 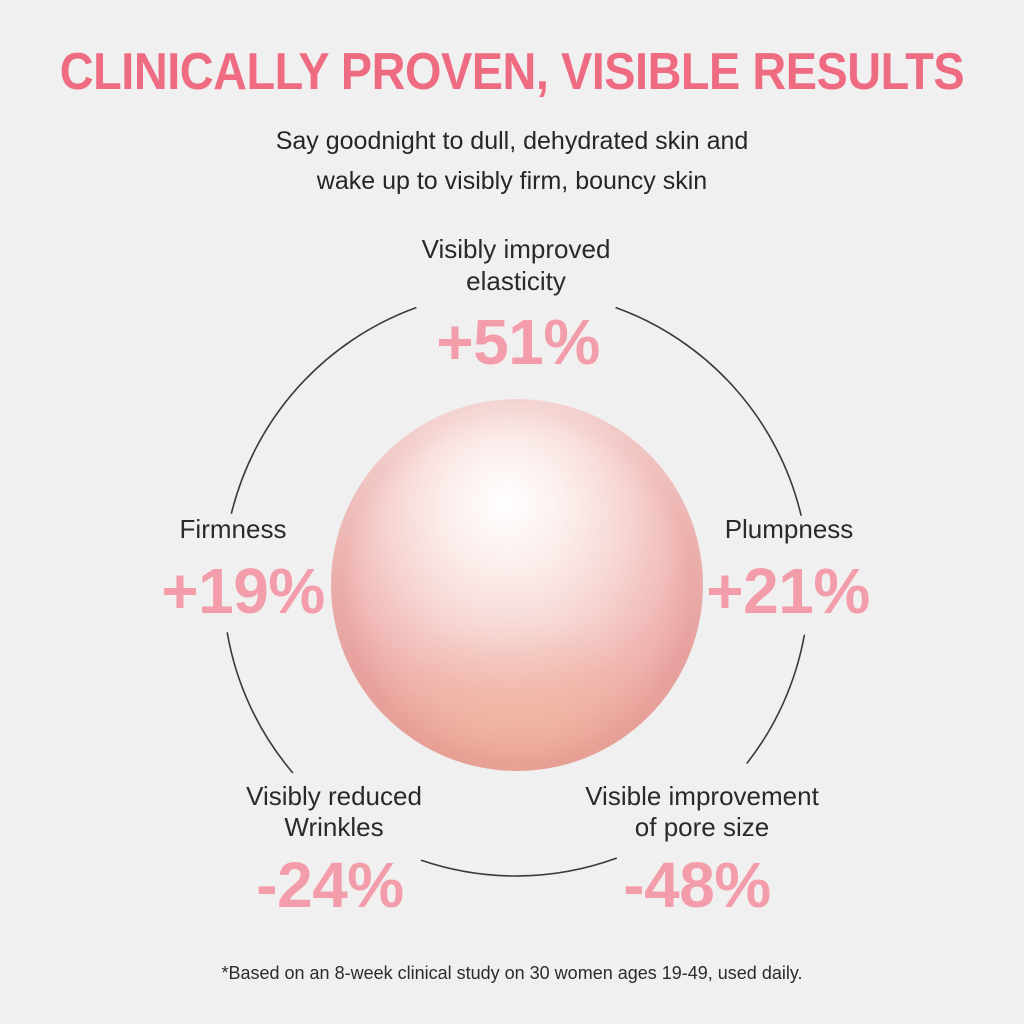 What do you see at coordinates (788, 591) in the screenshot?
I see `stat-value-plumpness: +21%` at bounding box center [788, 591].